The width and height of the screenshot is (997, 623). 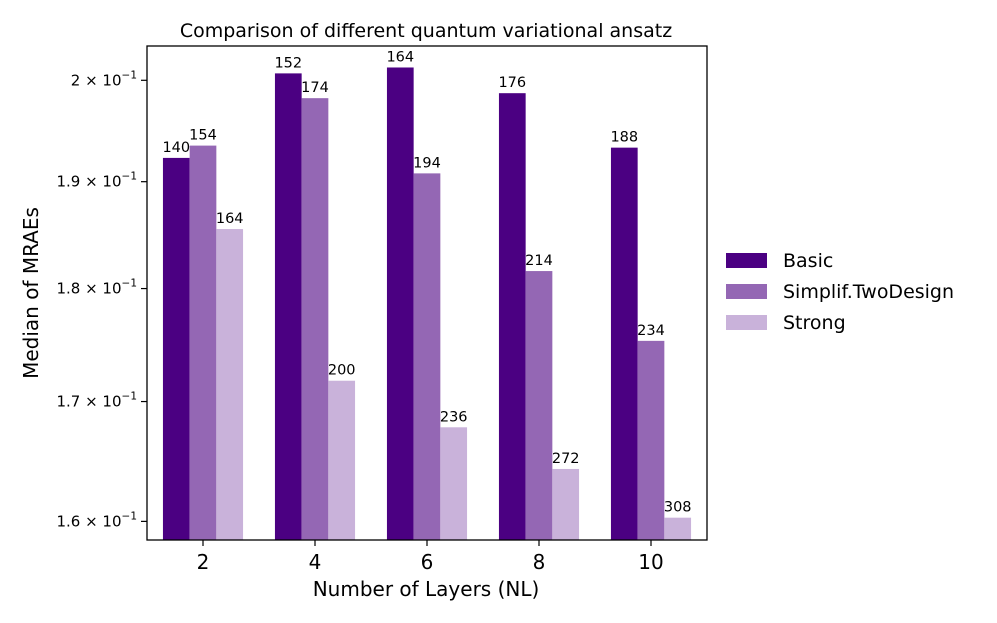 What do you see at coordinates (96, 520) in the screenshot?
I see `y-tick-label: 1.6 × 10⁻¹` at bounding box center [96, 520].